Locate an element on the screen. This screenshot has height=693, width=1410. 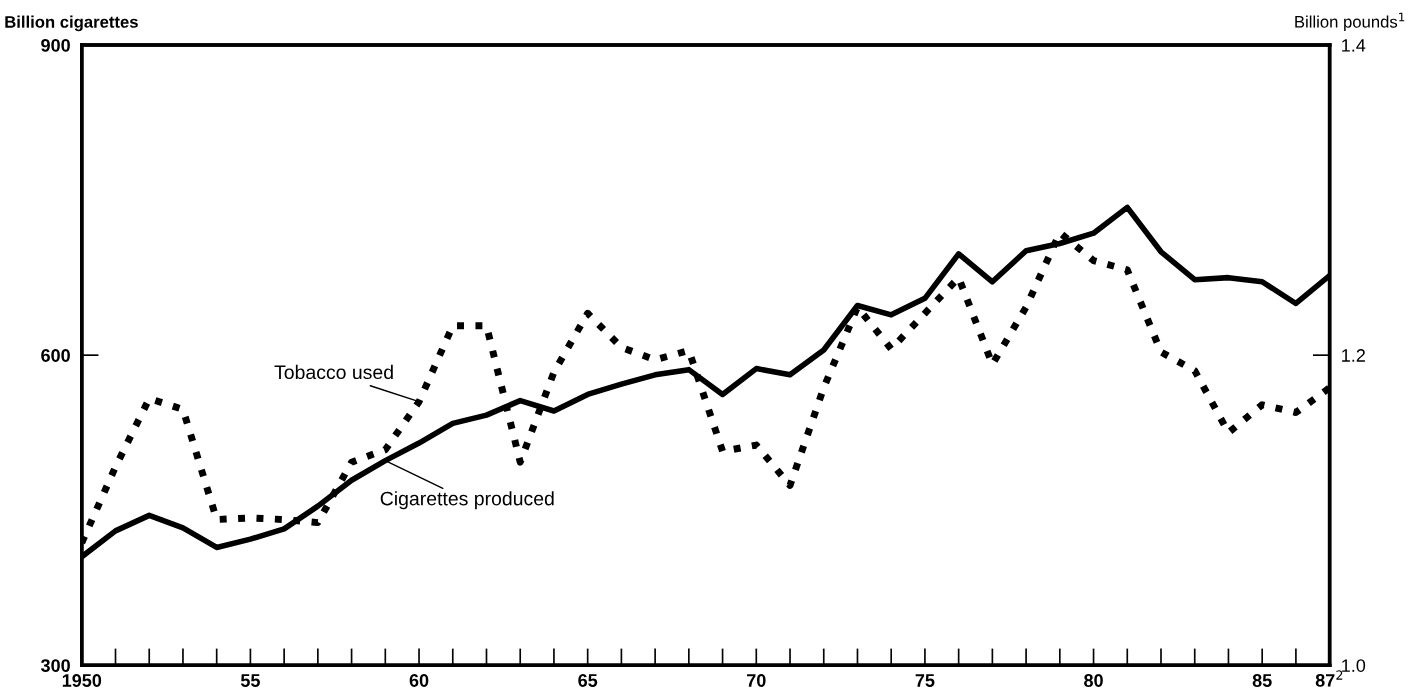
y2-axis-title: Billion pounds$^{1}$ is located at coordinates (1350, 22).